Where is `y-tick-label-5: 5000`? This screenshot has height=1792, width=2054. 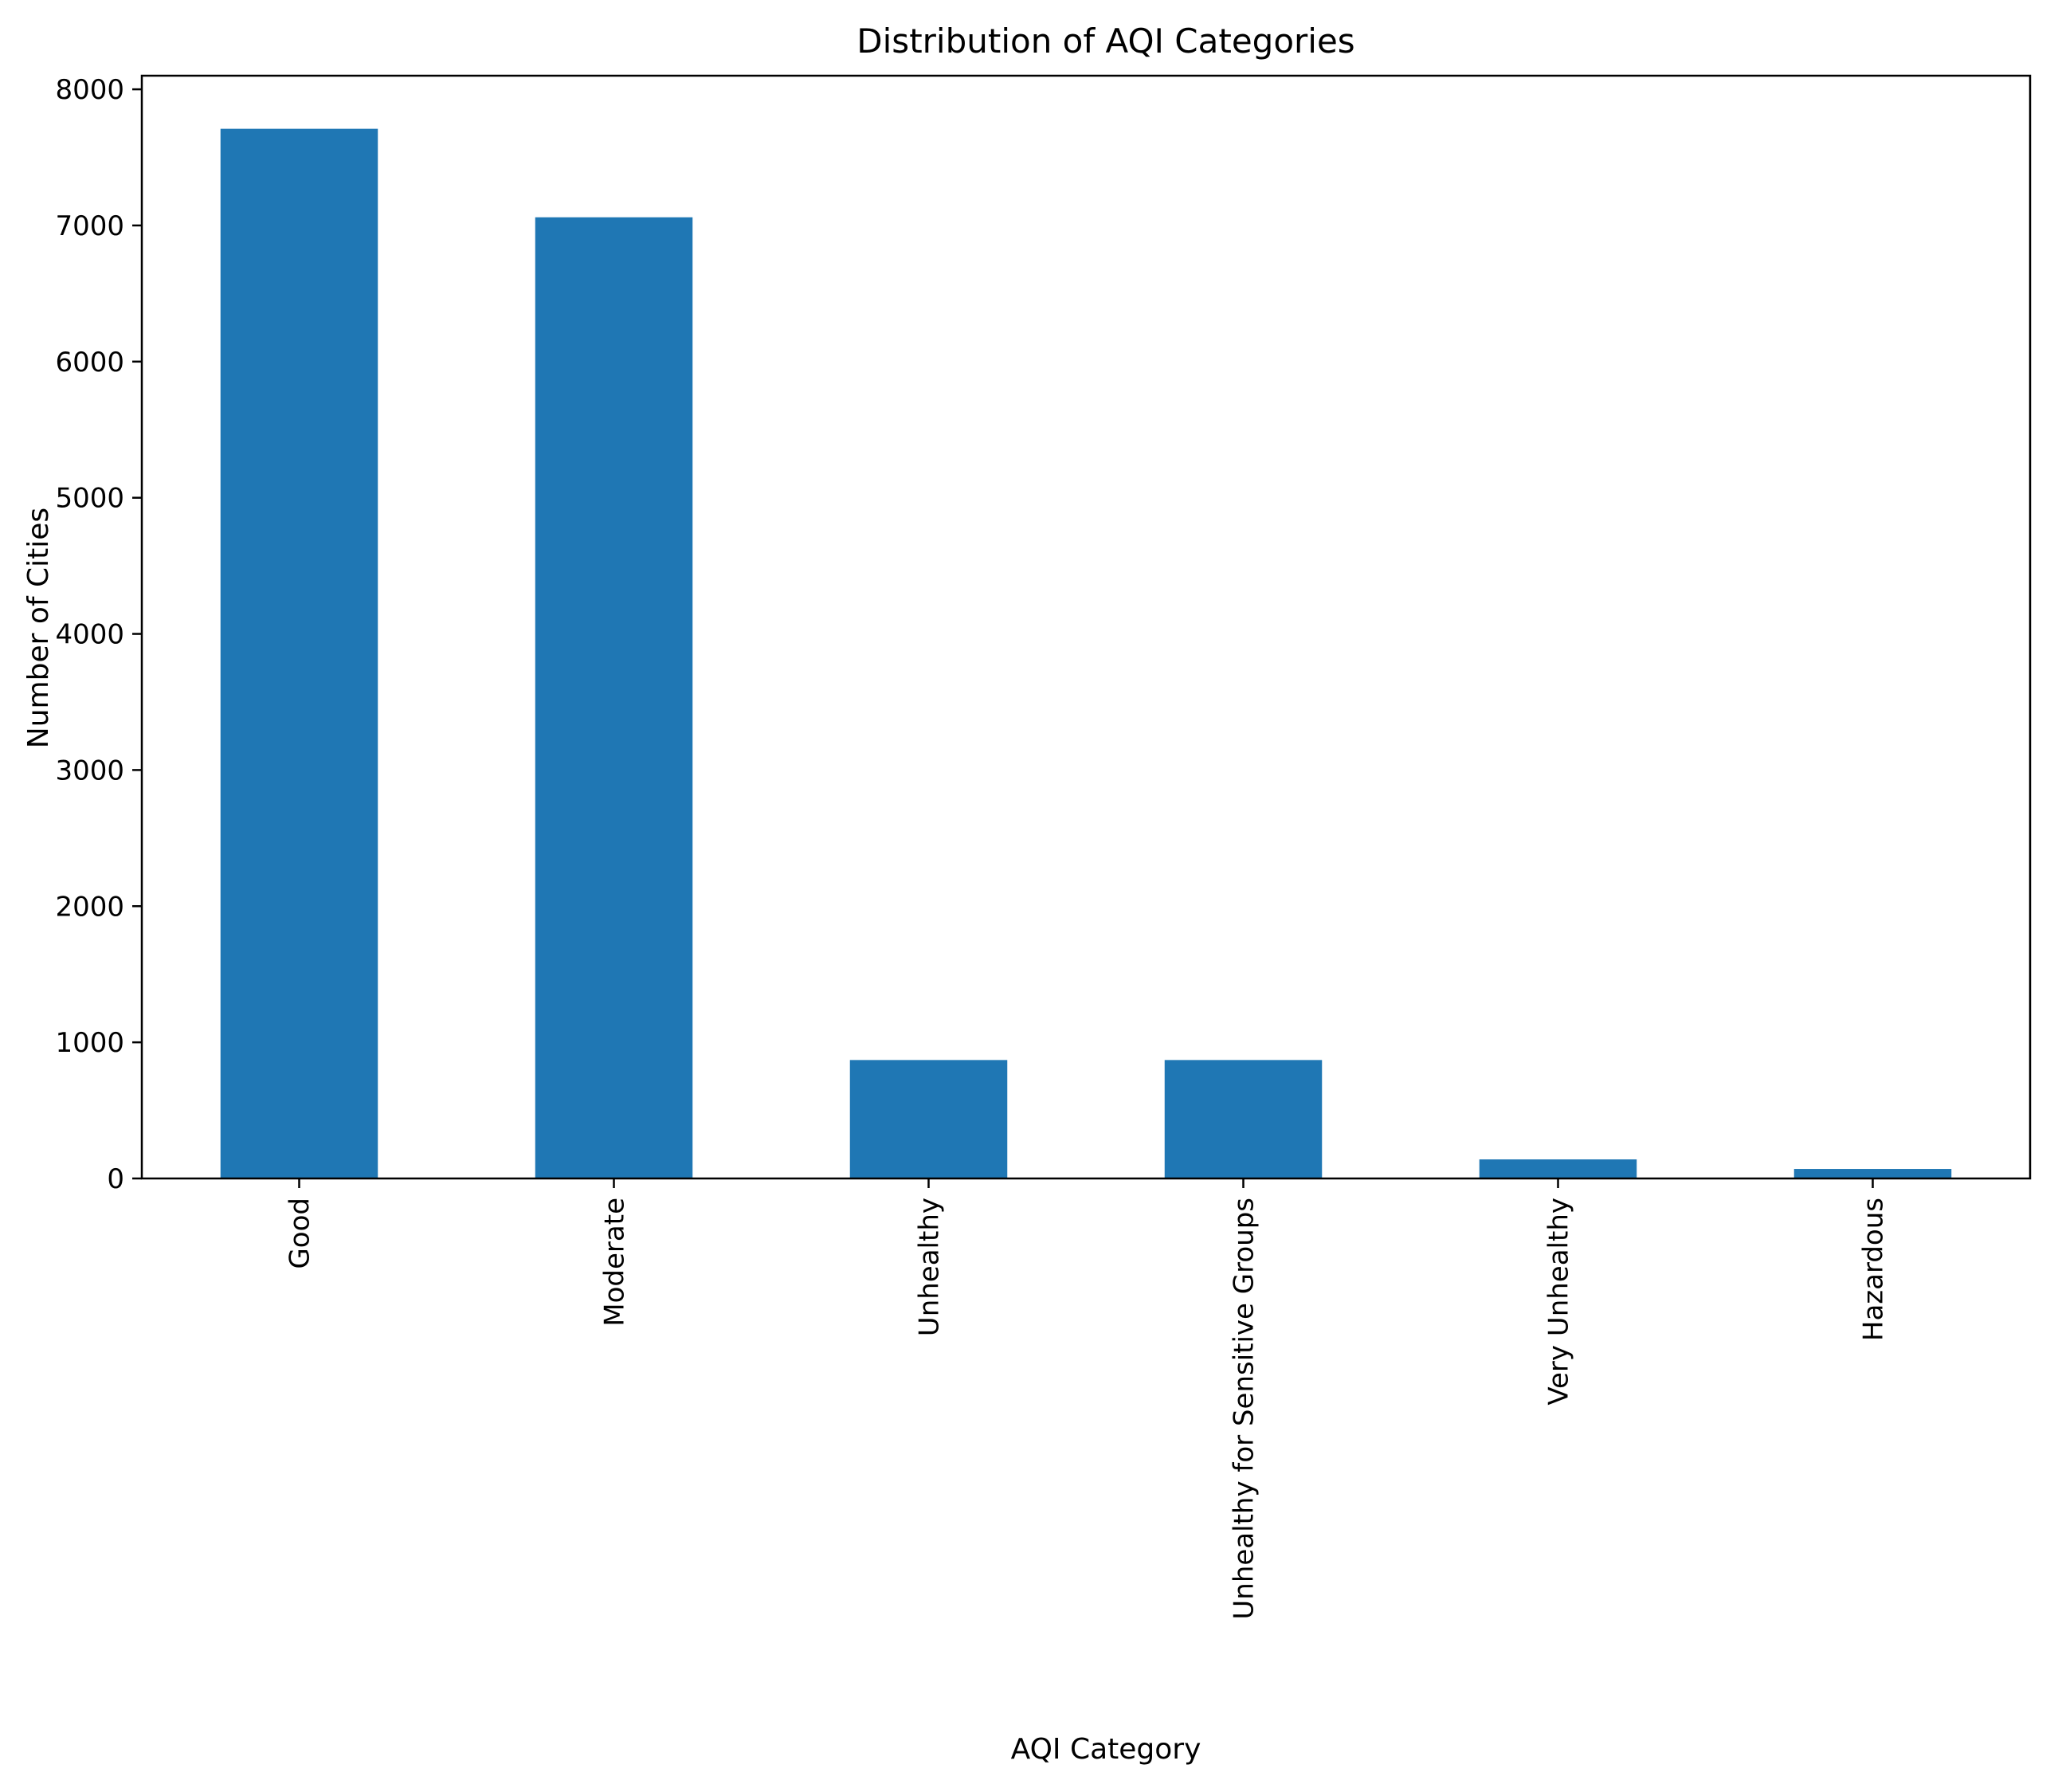 y-tick-label-5: 5000 is located at coordinates (89, 499).